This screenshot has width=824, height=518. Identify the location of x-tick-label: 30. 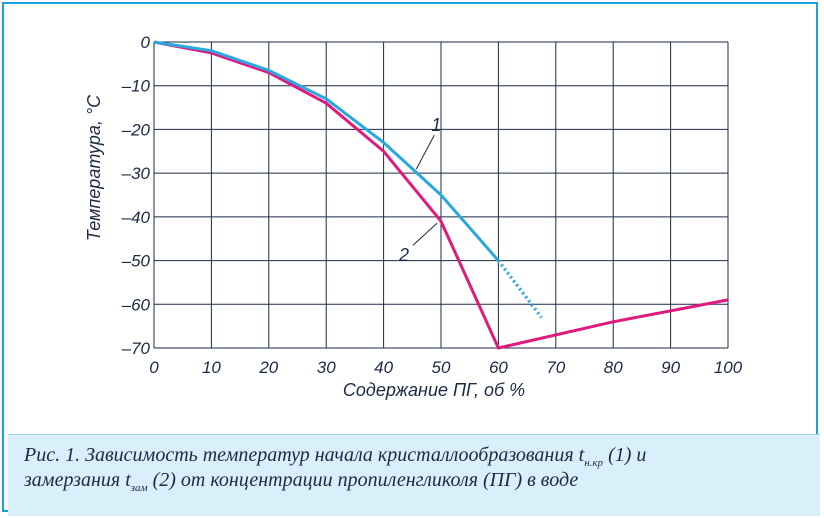
(326, 367).